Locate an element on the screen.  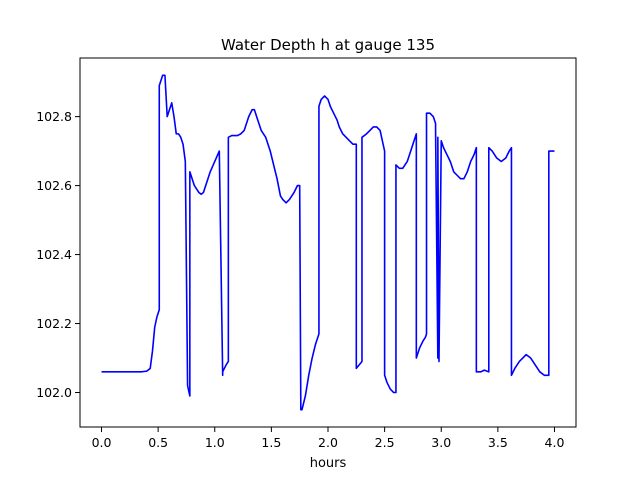
x-tick-label: 1.0 is located at coordinates (215, 442).